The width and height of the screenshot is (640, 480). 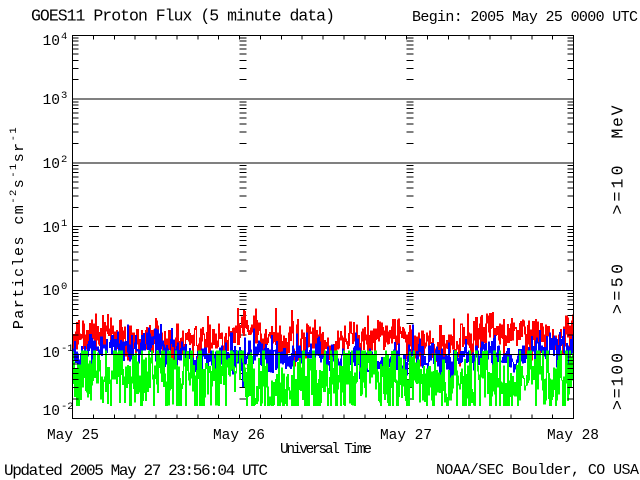 What do you see at coordinates (73, 436) in the screenshot?
I see `svg-text: May 25` at bounding box center [73, 436].